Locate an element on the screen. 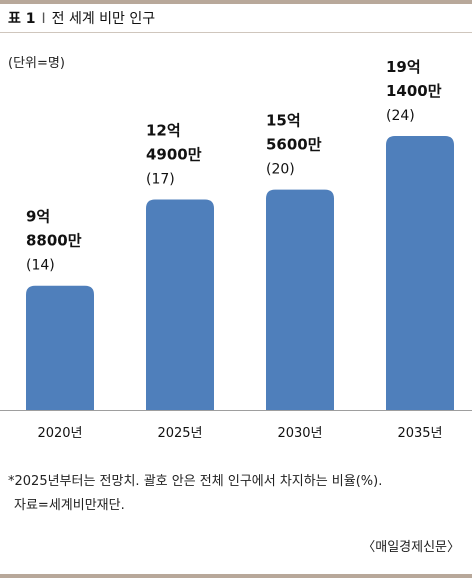  data-label-eok-0: 9억 is located at coordinates (38, 217).